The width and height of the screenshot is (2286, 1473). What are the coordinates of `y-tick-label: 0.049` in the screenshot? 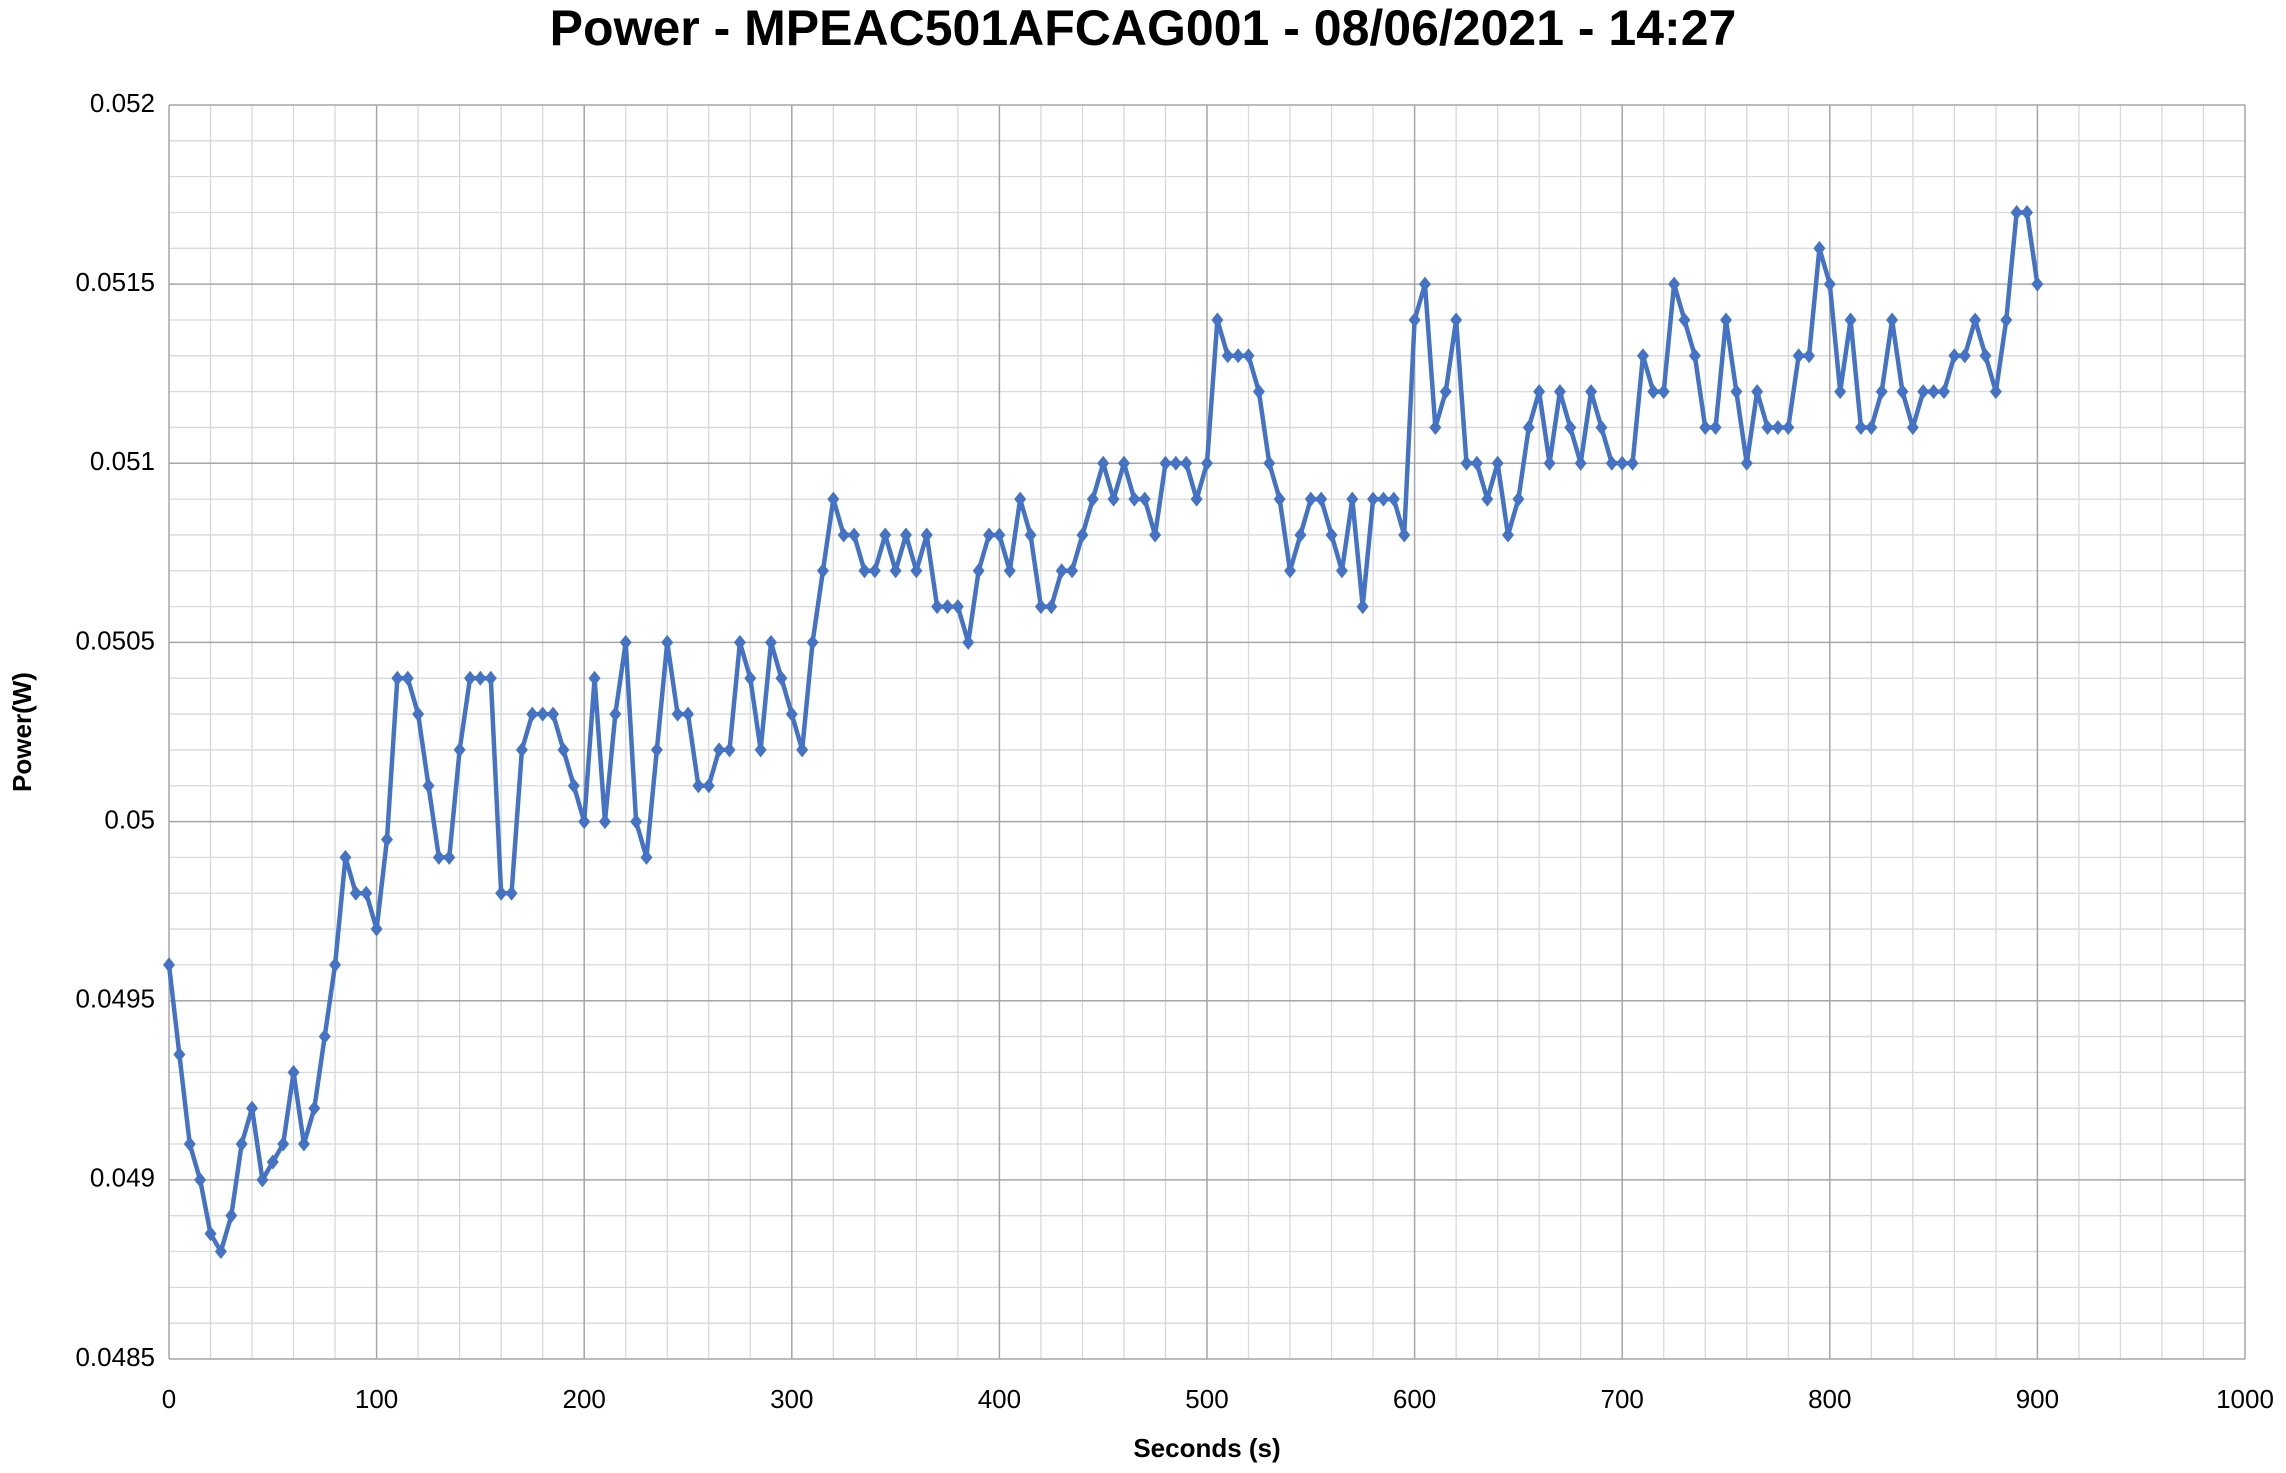 It's located at (122, 1178).